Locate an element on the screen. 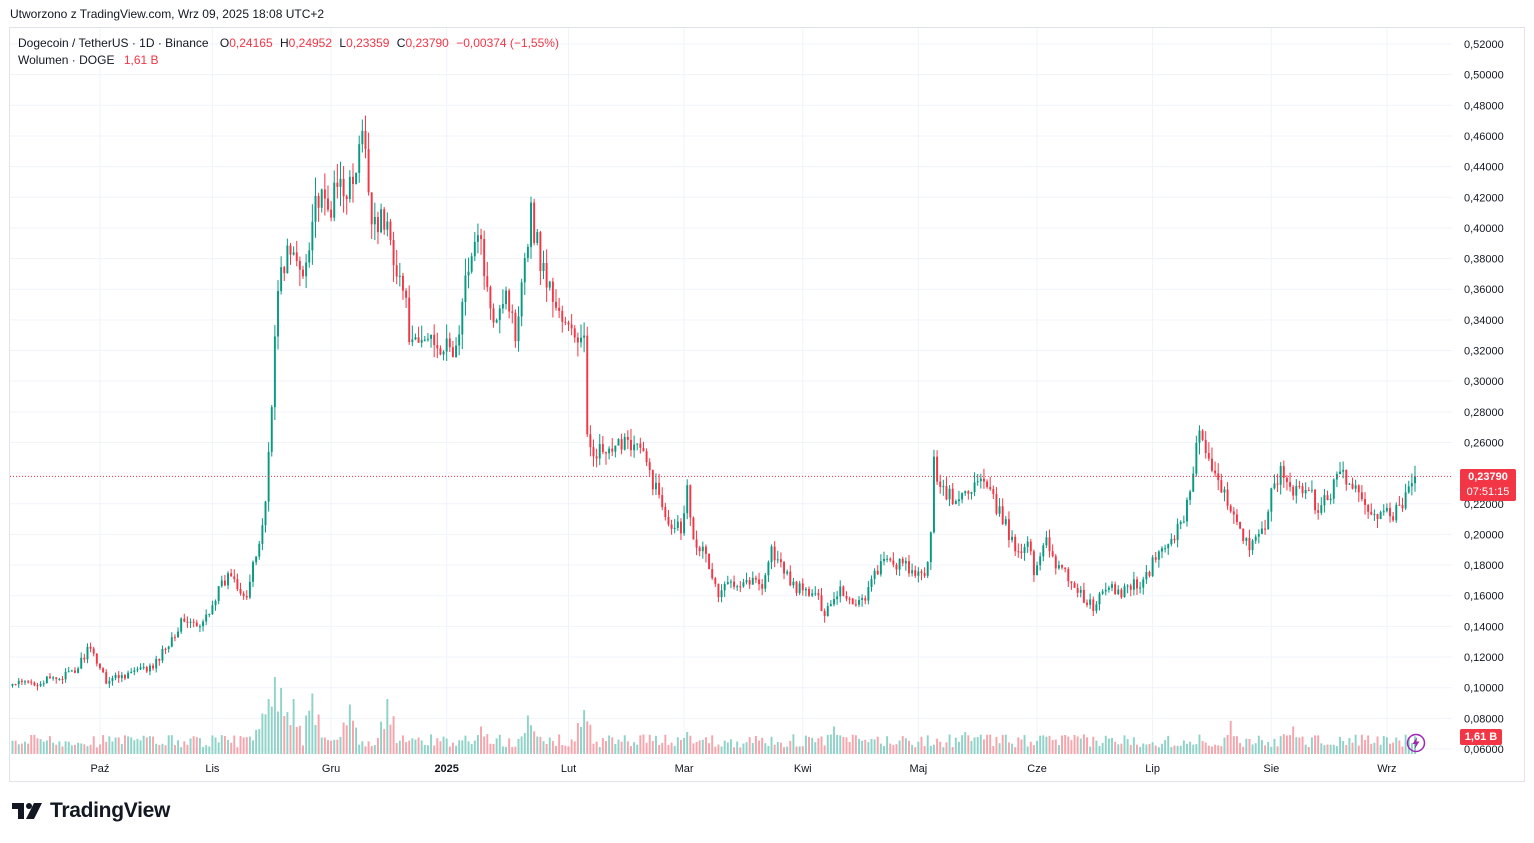 The image size is (1534, 843). high-value: 0,24952 is located at coordinates (310, 43).